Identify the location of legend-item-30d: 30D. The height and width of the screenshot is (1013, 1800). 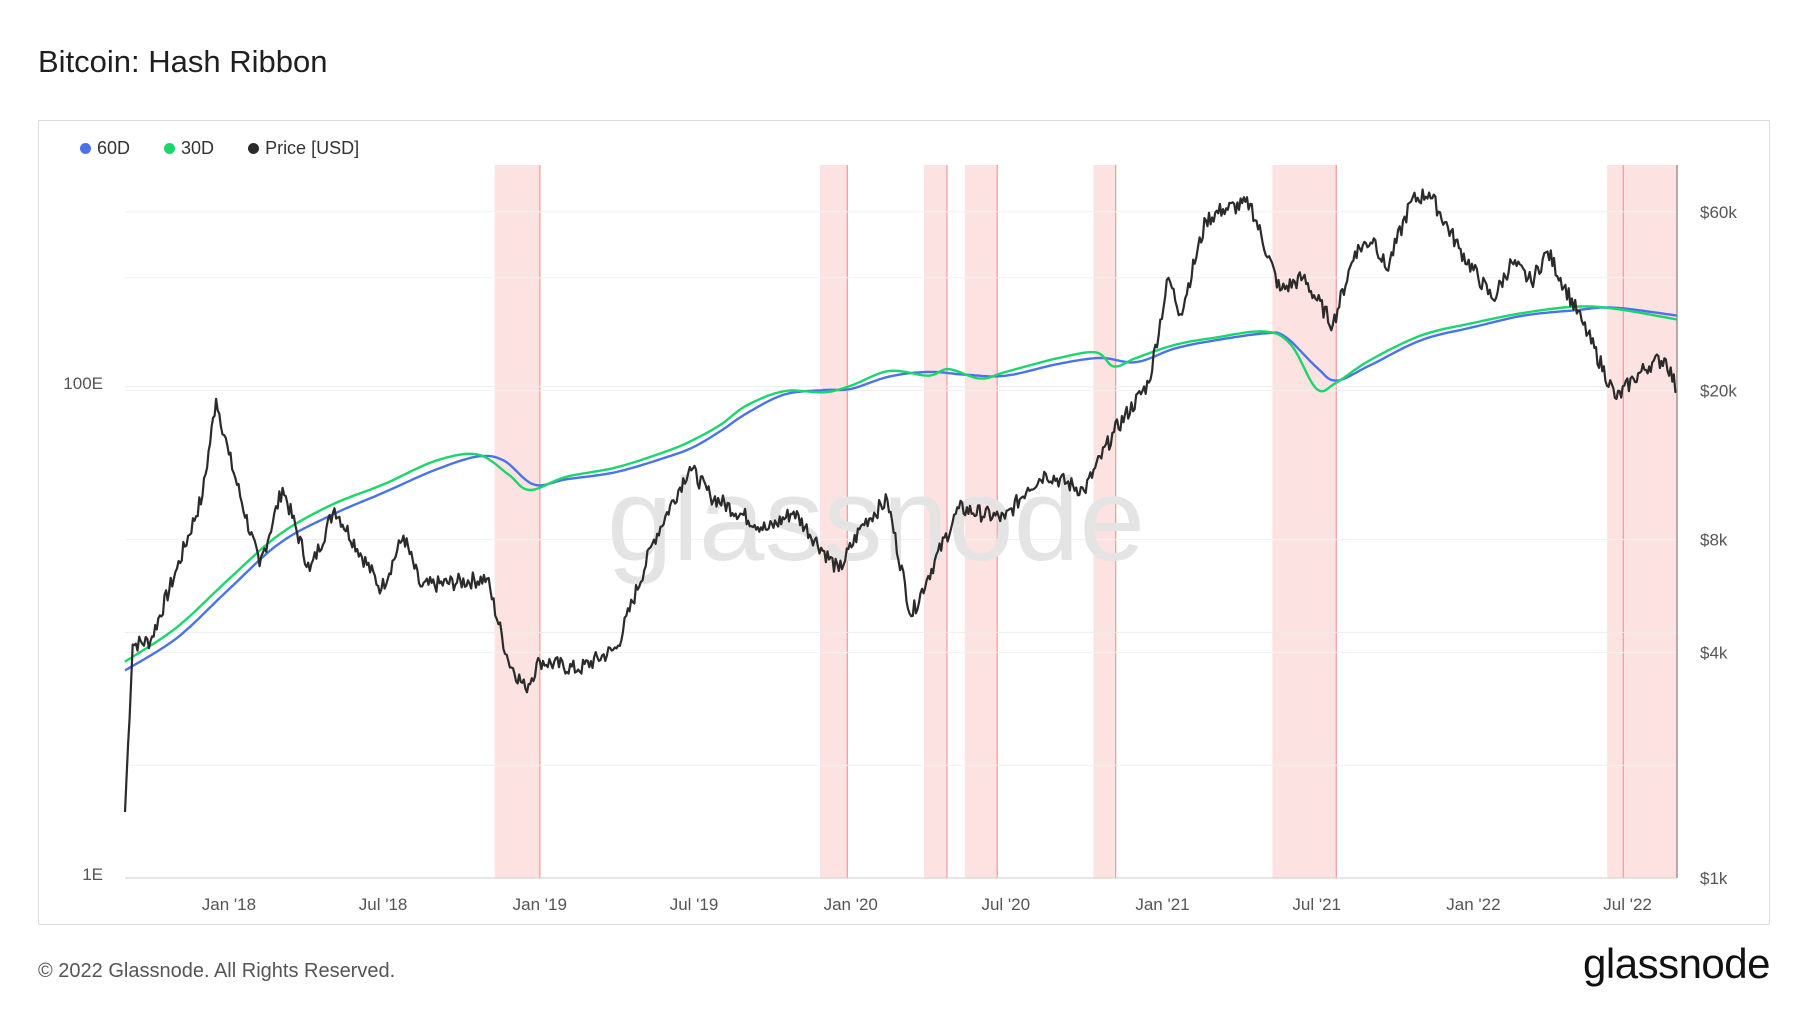
(189, 148).